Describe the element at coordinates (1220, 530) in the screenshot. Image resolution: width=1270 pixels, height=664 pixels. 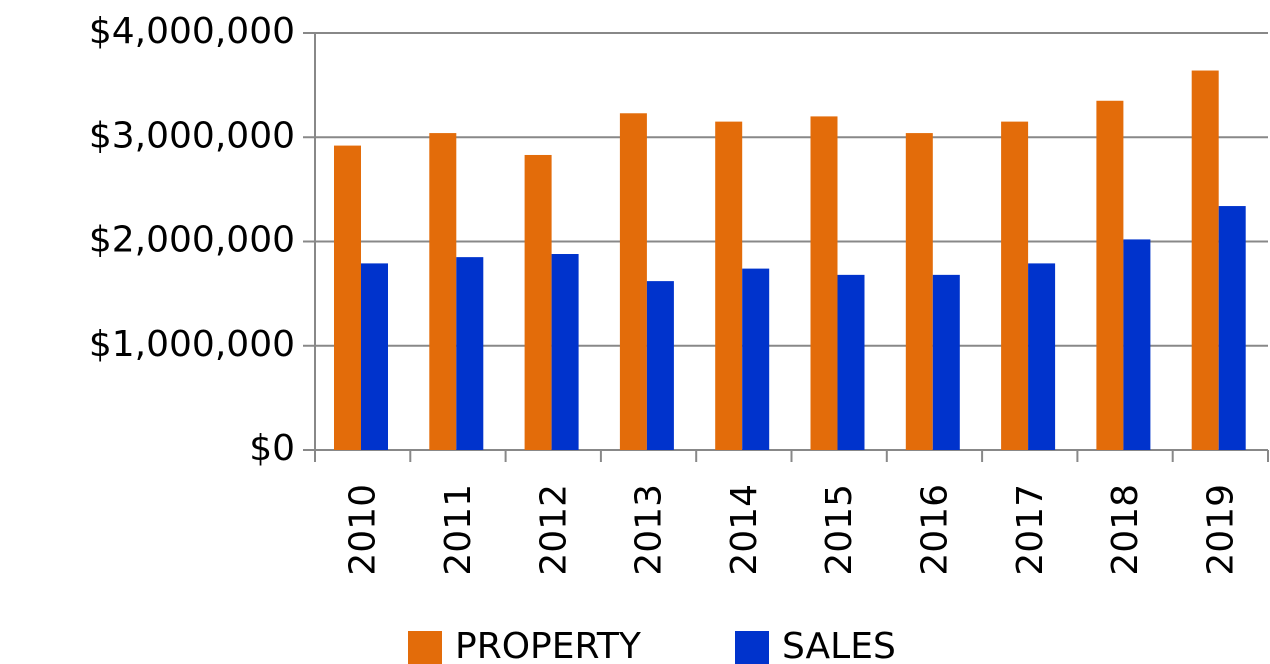
I see `x-tick-label: 2019` at that location.